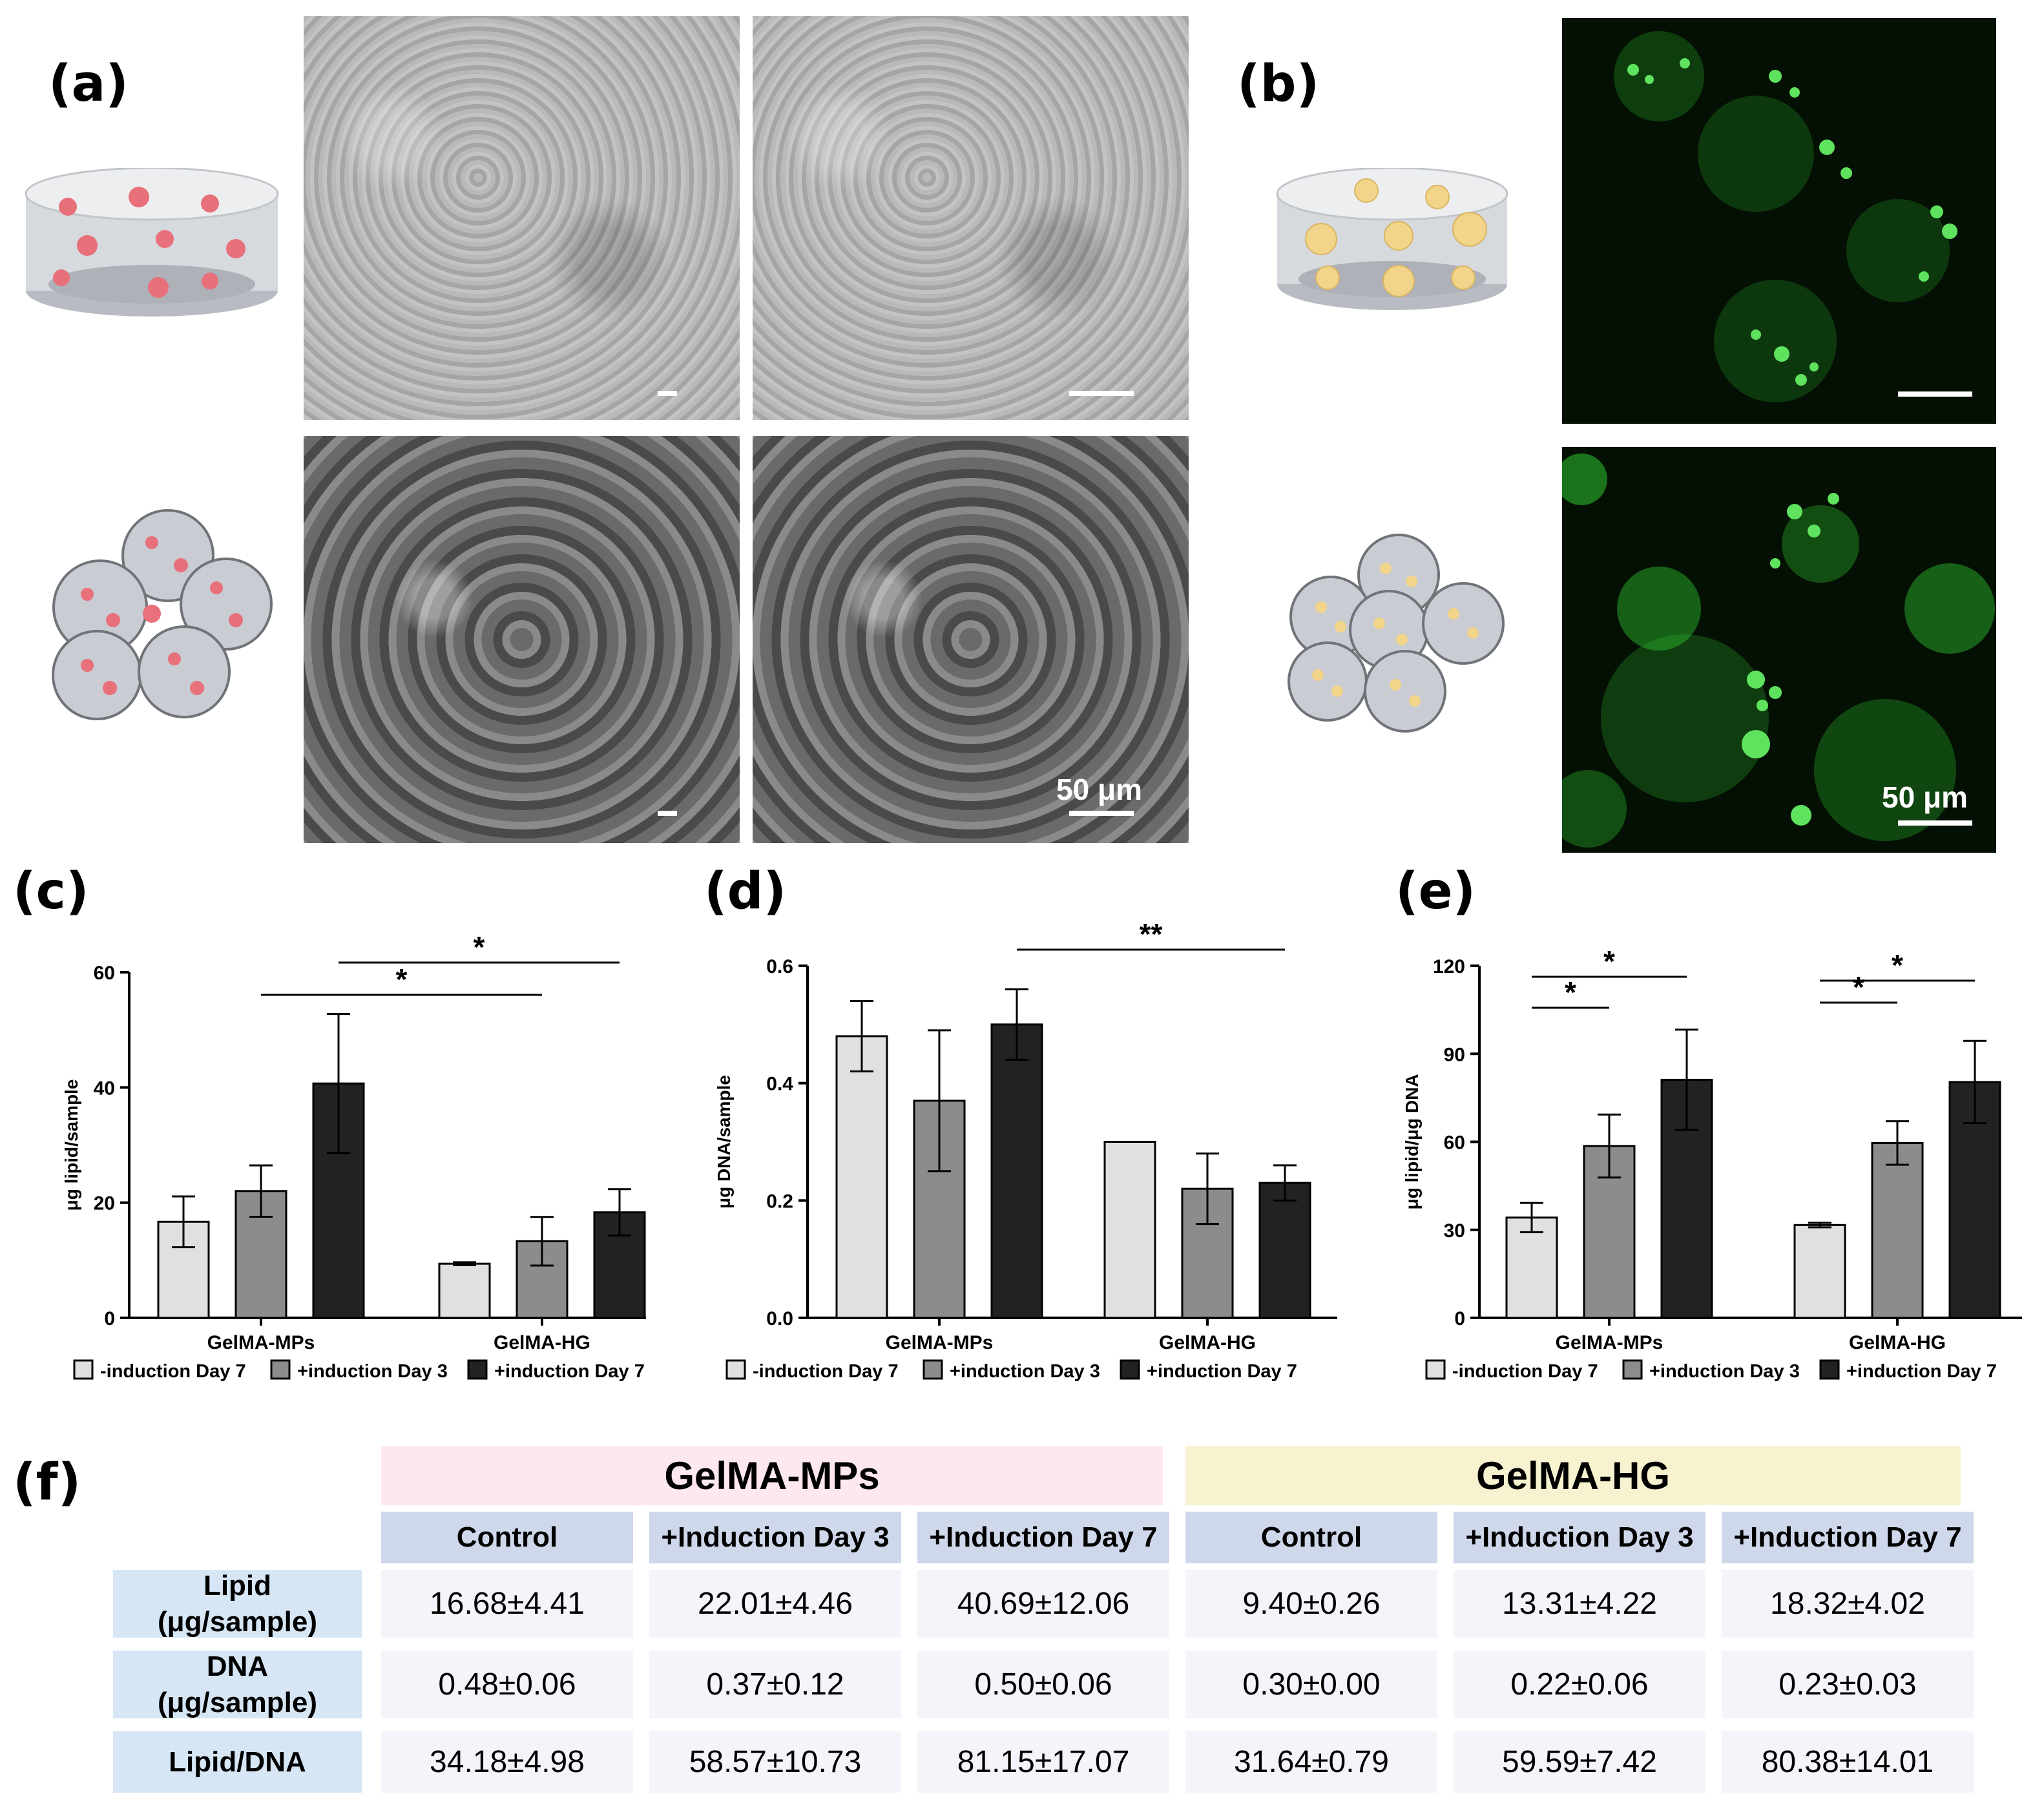 This screenshot has width=2044, height=1814. Describe the element at coordinates (1311, 1604) in the screenshot. I see `table-cell: 9.40±0.26` at that location.